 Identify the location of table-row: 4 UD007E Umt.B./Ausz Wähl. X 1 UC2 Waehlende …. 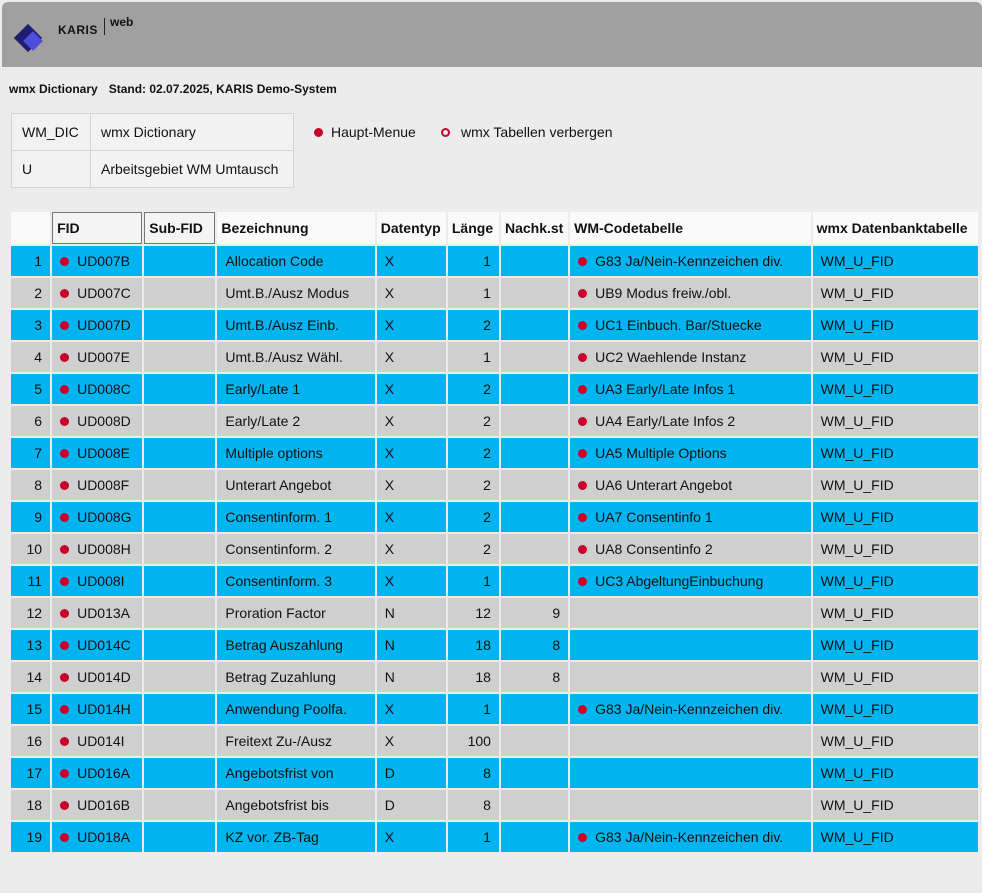
(494, 357).